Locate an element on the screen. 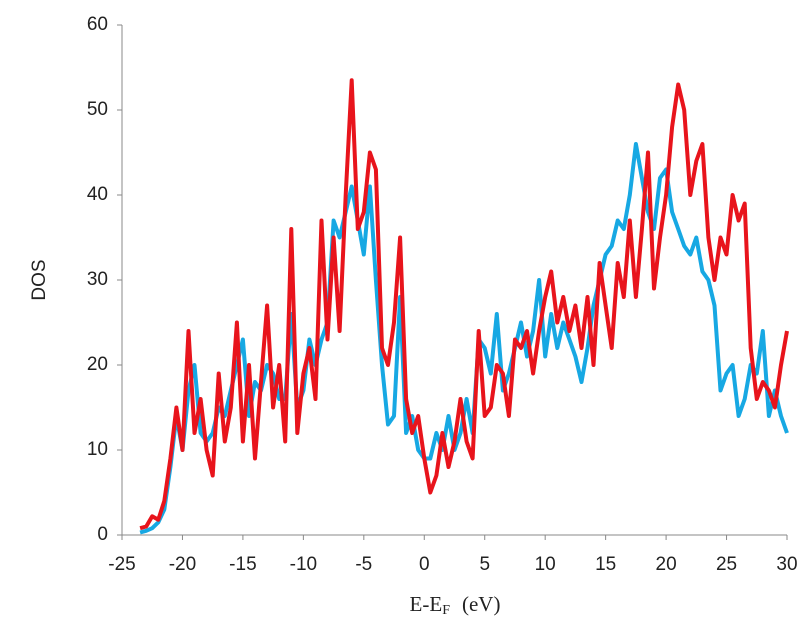 The image size is (806, 629). x-tick-label: -5 is located at coordinates (363, 564).